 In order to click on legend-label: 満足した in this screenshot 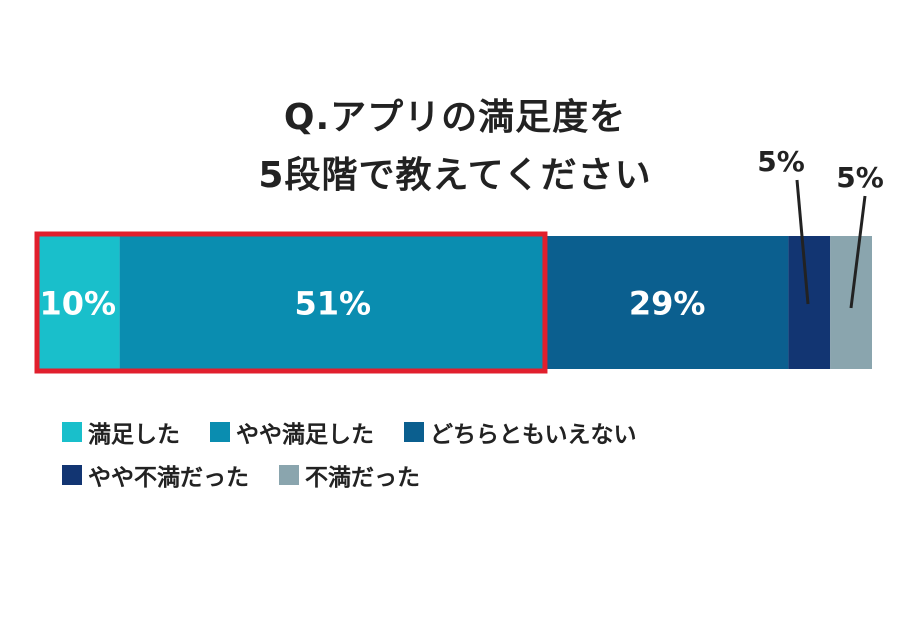, I will do `click(134, 435)`.